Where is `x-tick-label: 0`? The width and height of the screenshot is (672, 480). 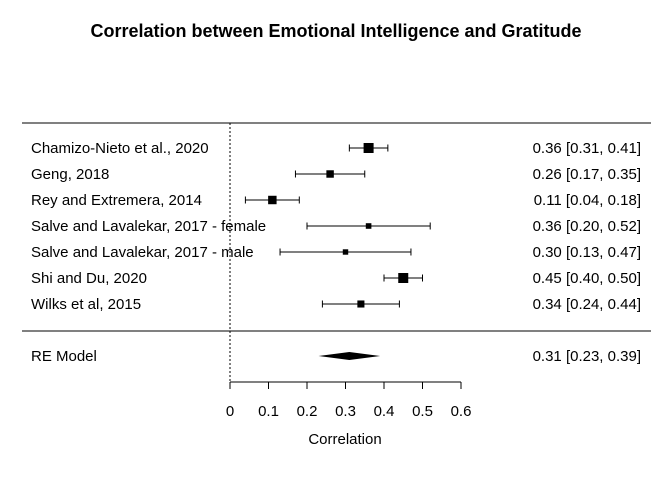 x-tick-label: 0 is located at coordinates (230, 411).